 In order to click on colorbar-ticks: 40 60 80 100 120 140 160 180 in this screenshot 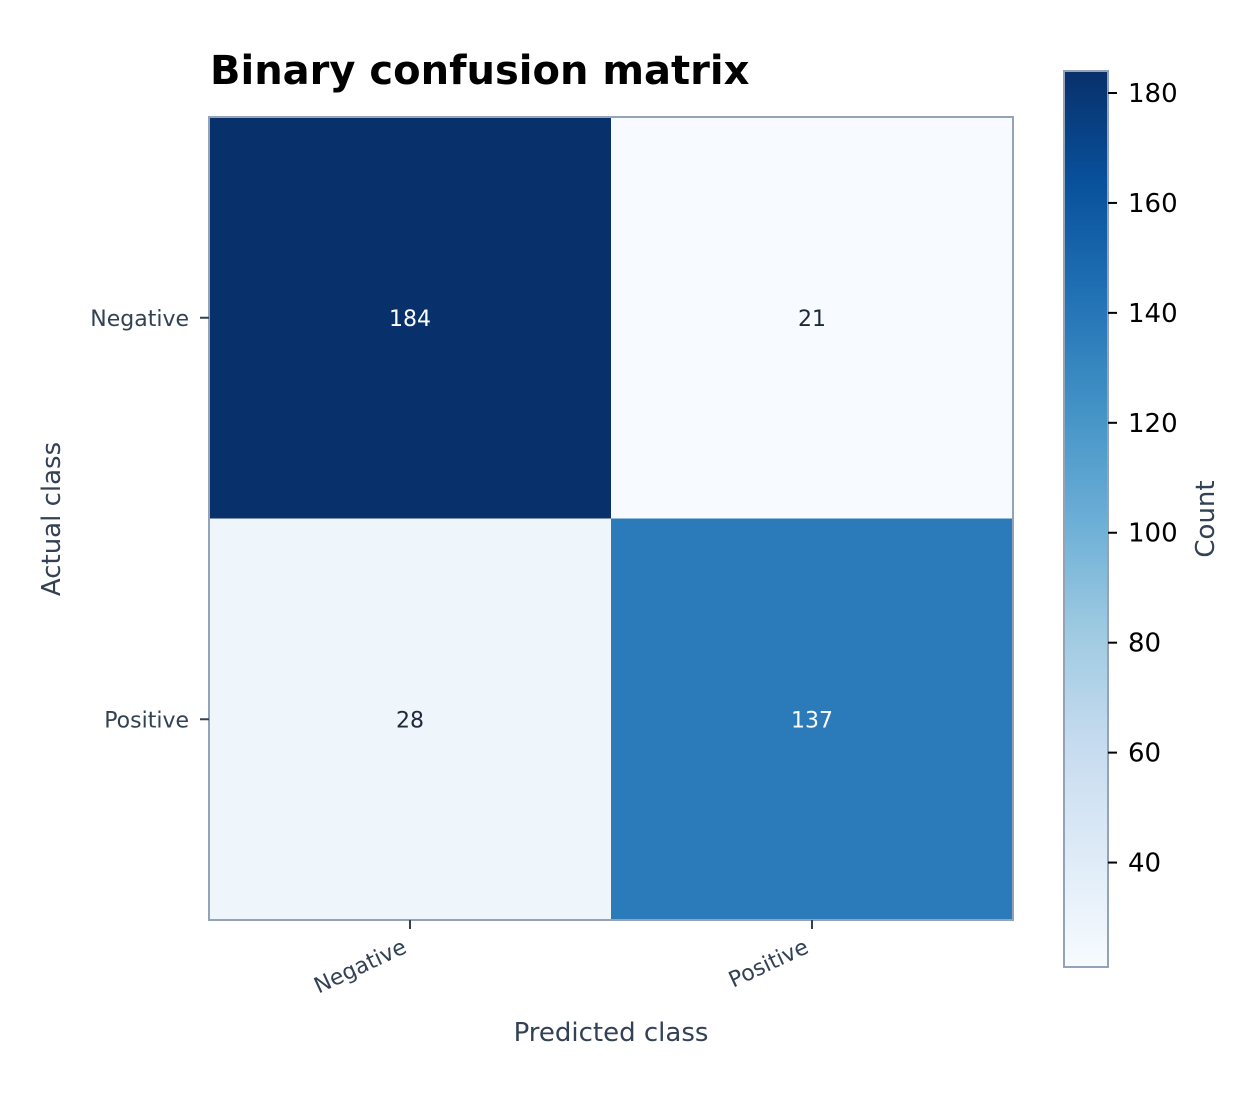, I will do `click(1143, 479)`.